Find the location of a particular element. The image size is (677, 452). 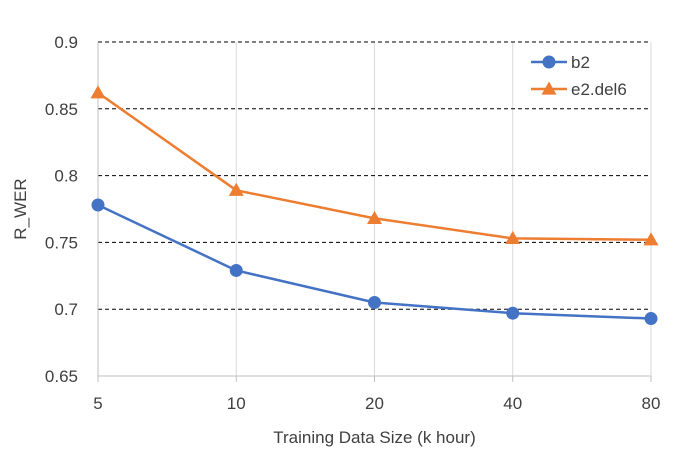

y-tick-label: 0.65 is located at coordinates (61, 376).